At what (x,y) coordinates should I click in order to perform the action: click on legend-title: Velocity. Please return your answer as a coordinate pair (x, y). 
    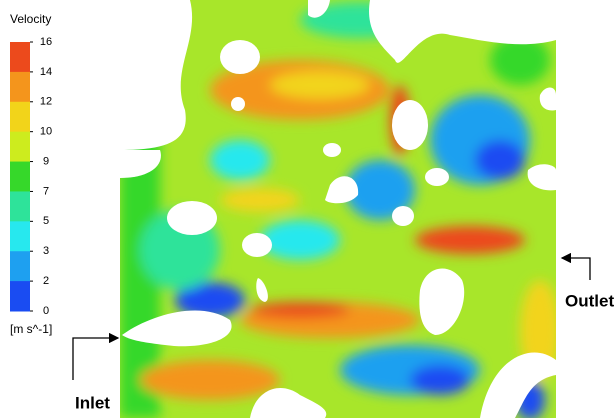
    Looking at the image, I should click on (30, 19).